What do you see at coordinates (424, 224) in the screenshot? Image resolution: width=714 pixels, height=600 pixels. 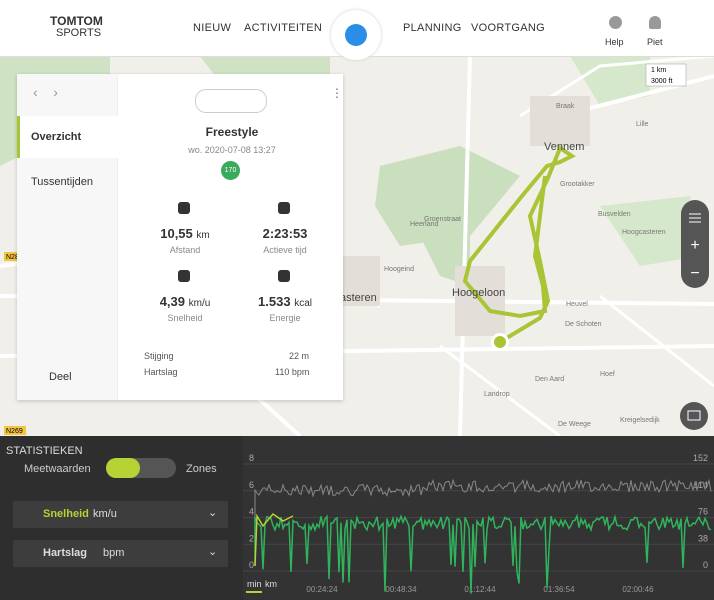 I see `map-label: Heerland` at bounding box center [424, 224].